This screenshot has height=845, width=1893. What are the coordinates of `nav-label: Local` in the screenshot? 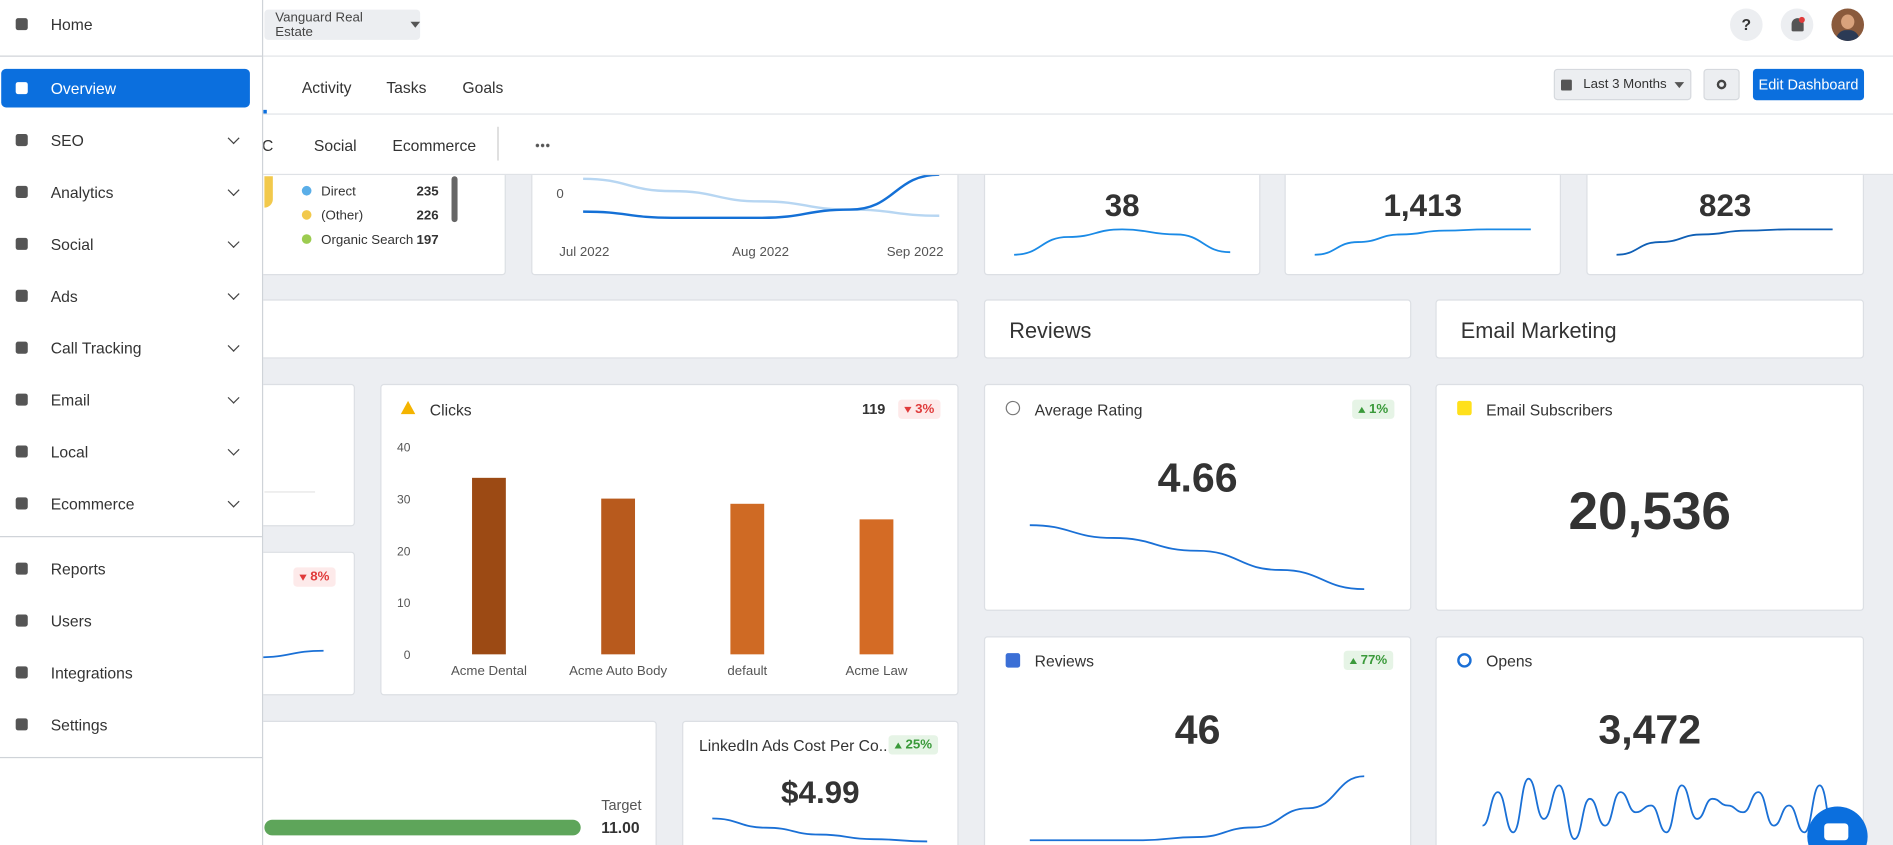 It's located at (69, 451).